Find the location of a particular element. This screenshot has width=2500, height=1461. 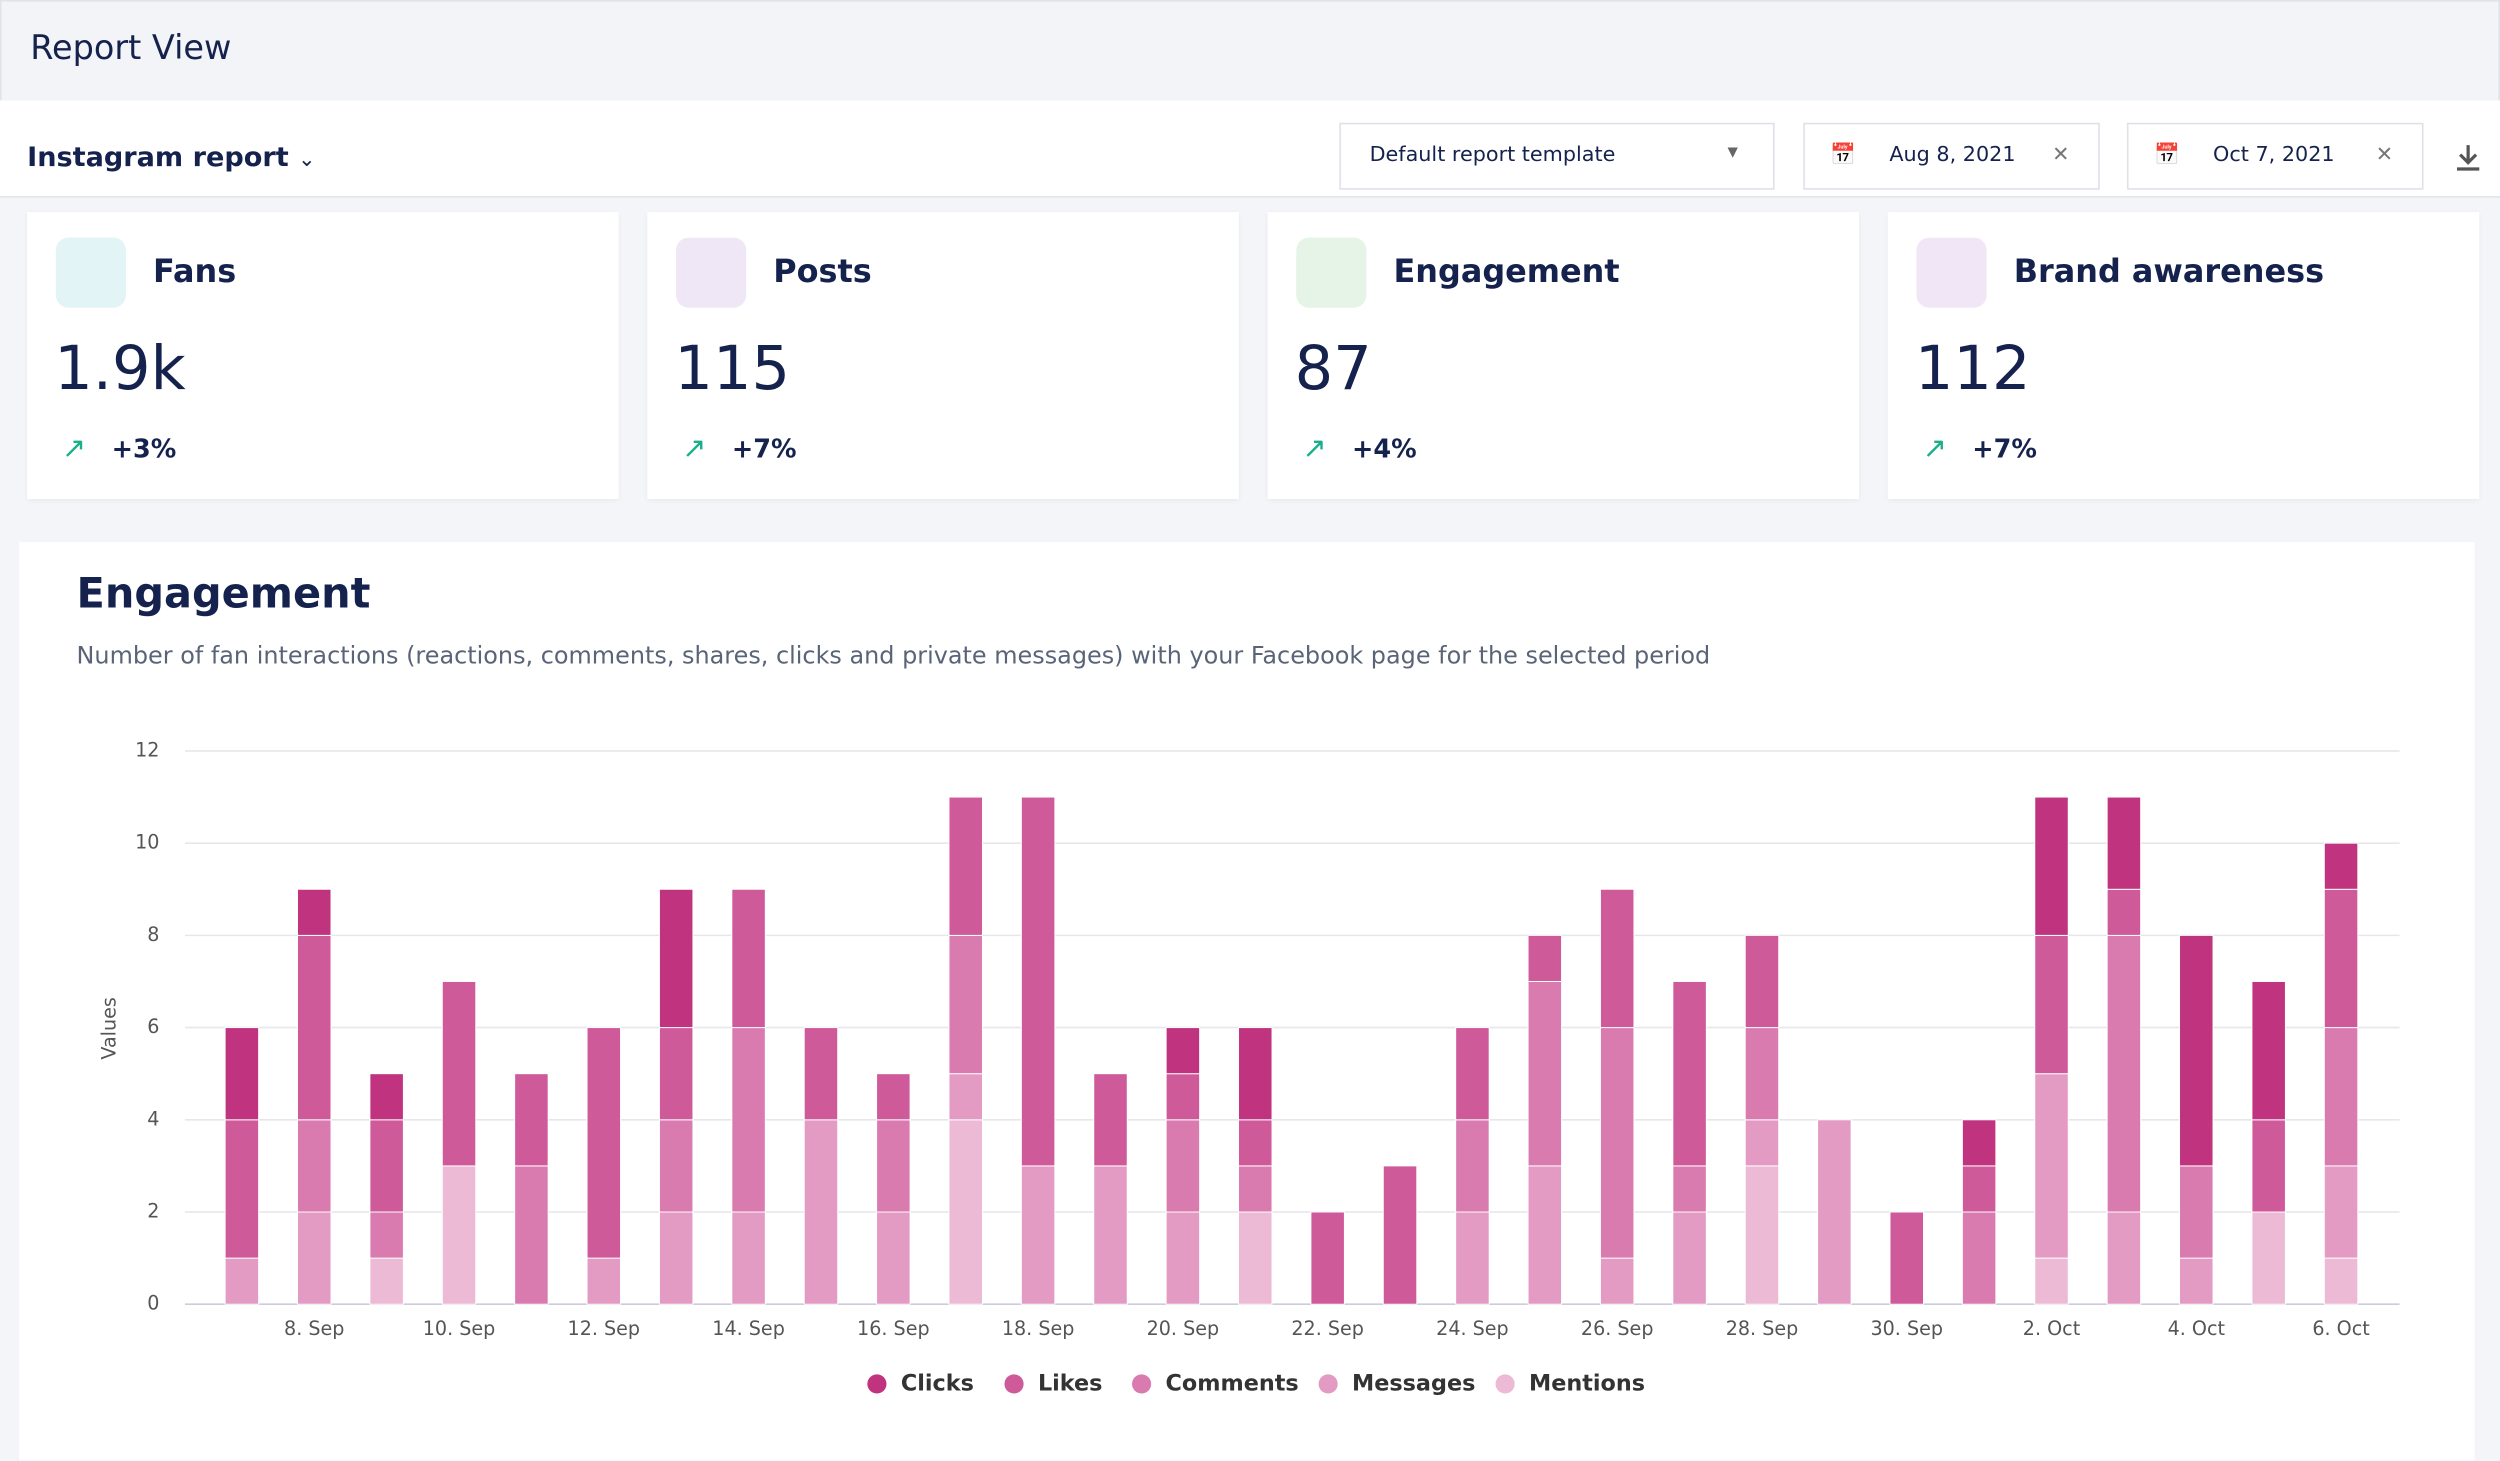

start-date: 📅Aug 8, 2021✕ is located at coordinates (1951, 156).